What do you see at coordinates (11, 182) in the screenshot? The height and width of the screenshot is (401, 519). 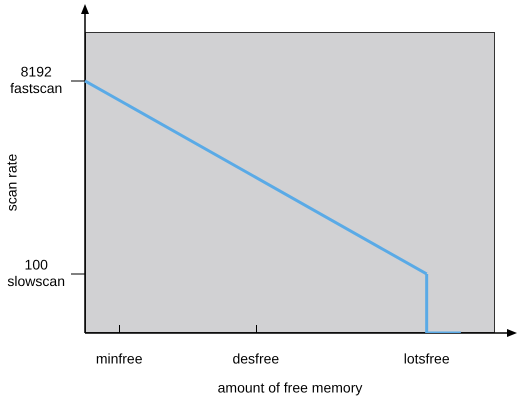 I see `y-axis-title: scan rate` at bounding box center [11, 182].